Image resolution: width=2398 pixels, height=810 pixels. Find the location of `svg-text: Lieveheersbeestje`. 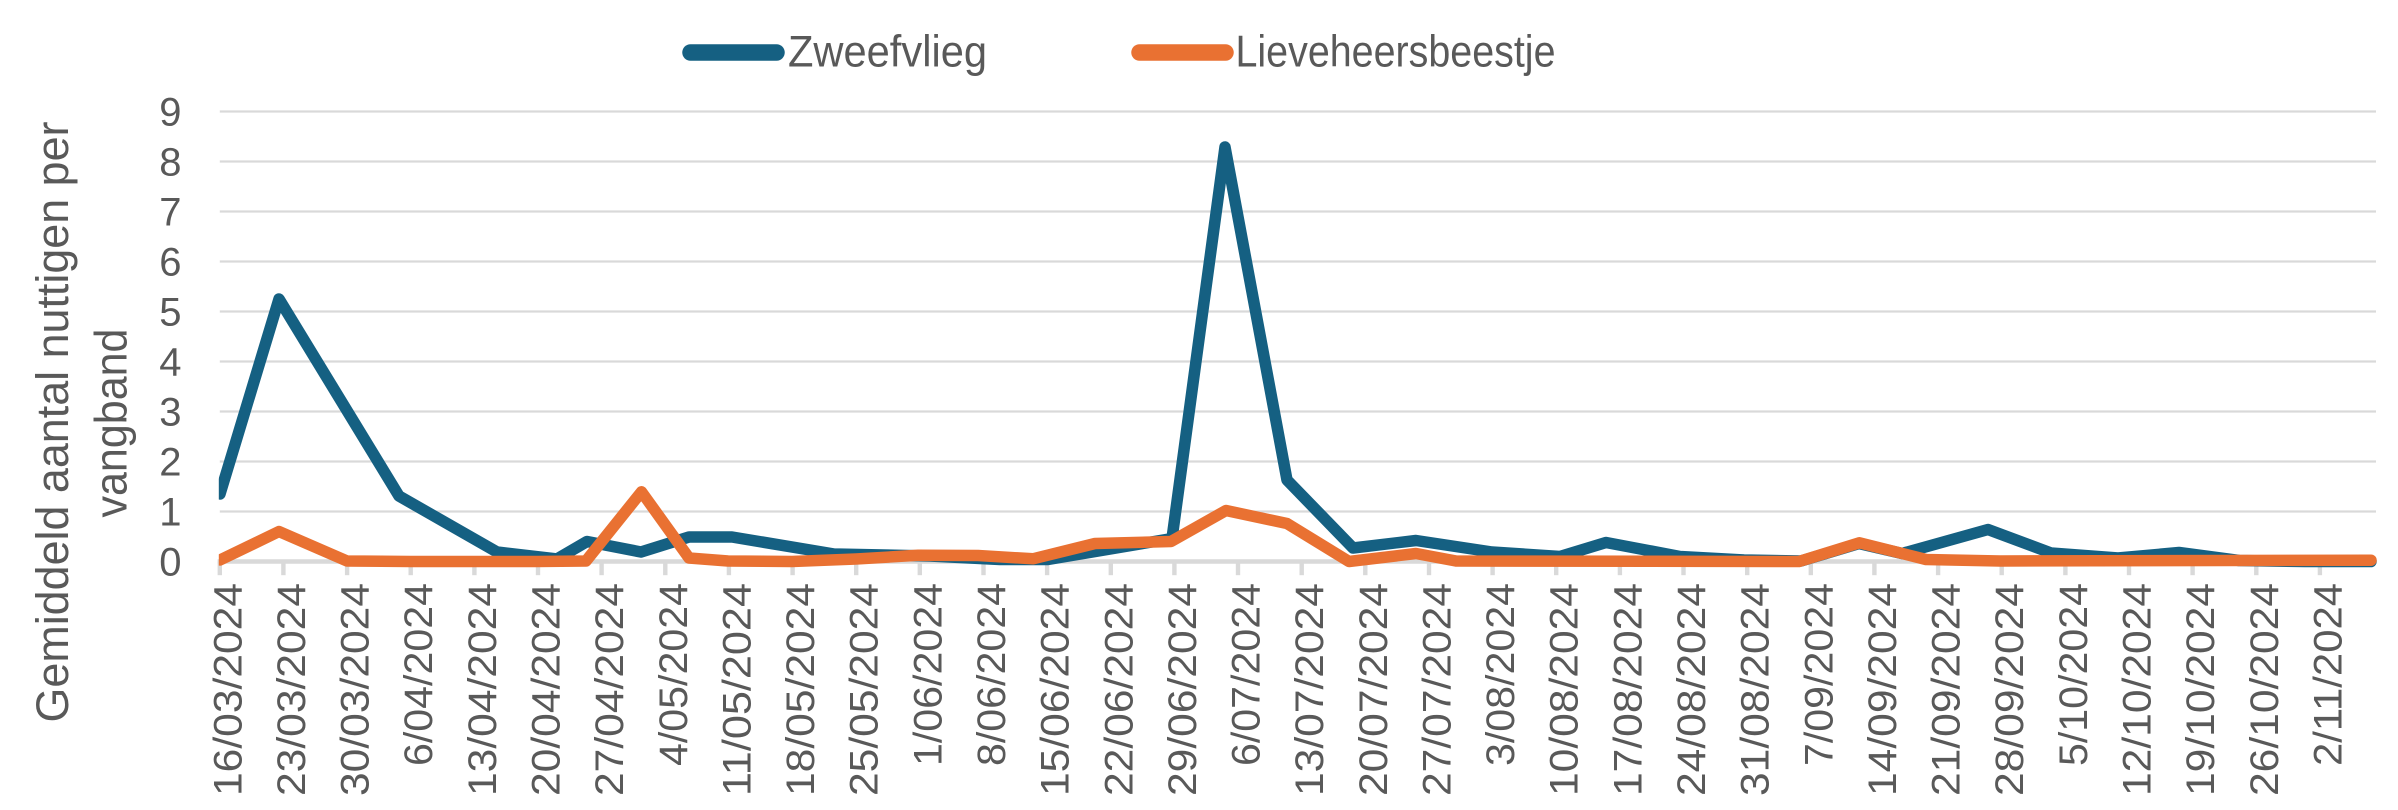

svg-text: Lieveheersbeestje is located at coordinates (1396, 52).